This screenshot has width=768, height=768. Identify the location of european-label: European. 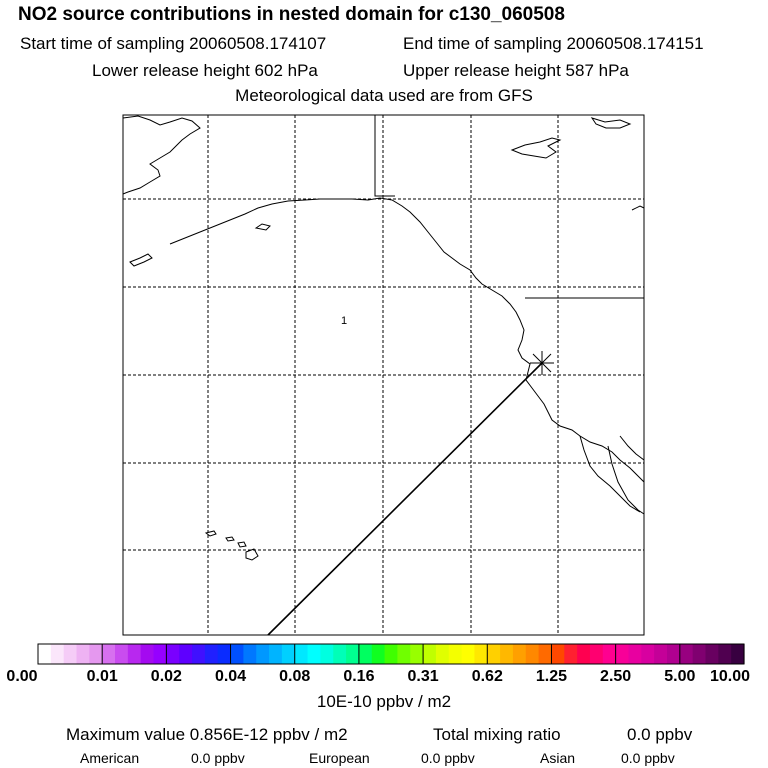
(339, 758).